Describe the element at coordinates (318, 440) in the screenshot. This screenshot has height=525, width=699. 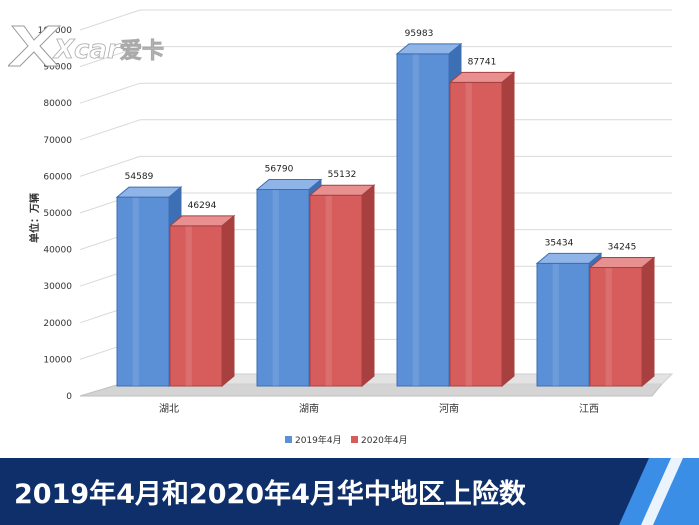
I see `legend-label: 2019年4月` at that location.